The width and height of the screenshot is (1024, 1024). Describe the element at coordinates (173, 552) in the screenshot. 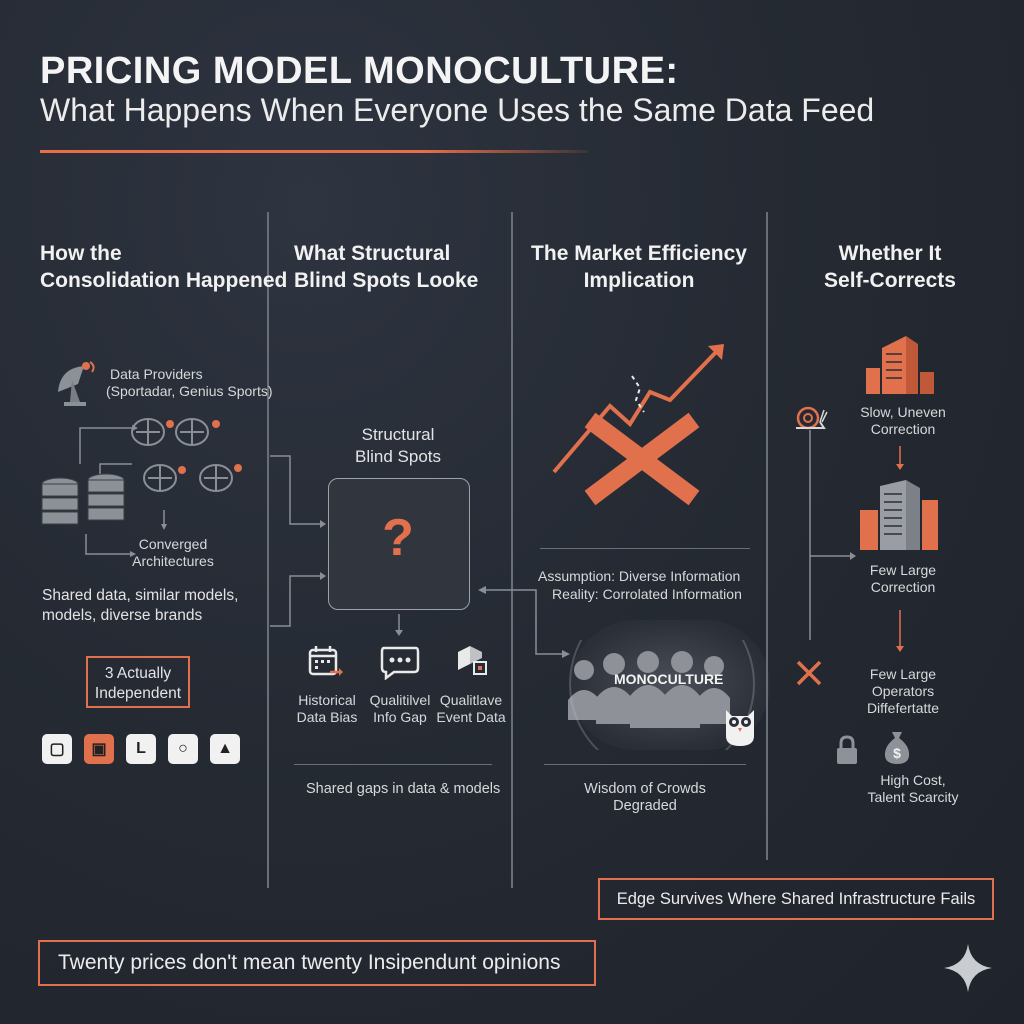

I see `converged-architectures-label: Converged Architectures` at that location.